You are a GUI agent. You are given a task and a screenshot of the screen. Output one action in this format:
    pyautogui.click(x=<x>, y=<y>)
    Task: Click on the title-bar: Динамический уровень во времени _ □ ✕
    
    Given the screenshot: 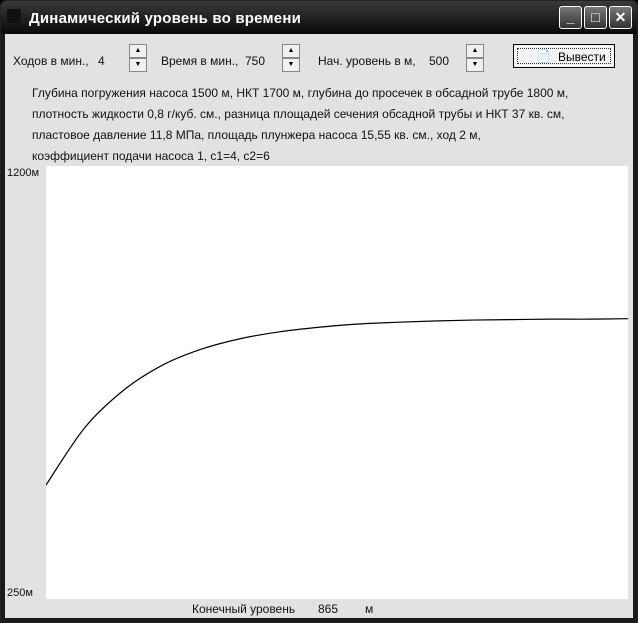 What is the action you would take?
    pyautogui.click(x=319, y=17)
    